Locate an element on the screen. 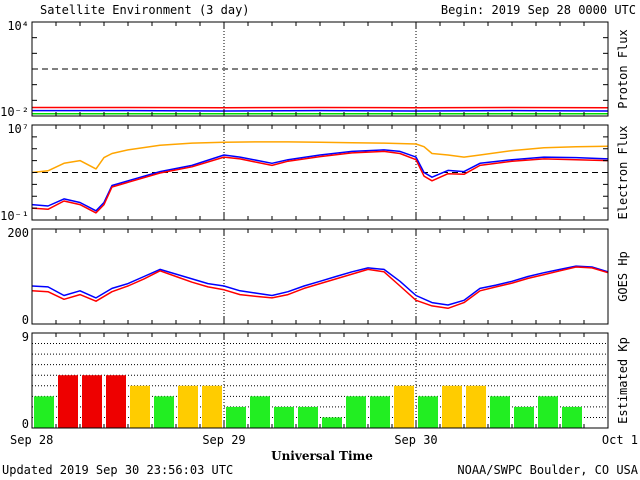 This screenshot has width=640, height=480. begin-time: Begin: 2019 Sep 28 0000 UTC is located at coordinates (538, 10).